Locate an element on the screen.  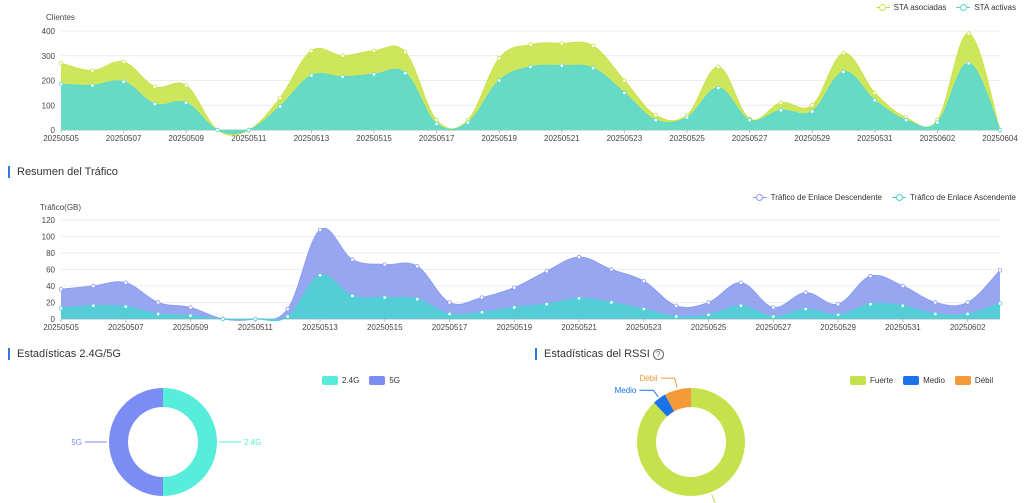
x-tick-label: 20250515 is located at coordinates (374, 138).